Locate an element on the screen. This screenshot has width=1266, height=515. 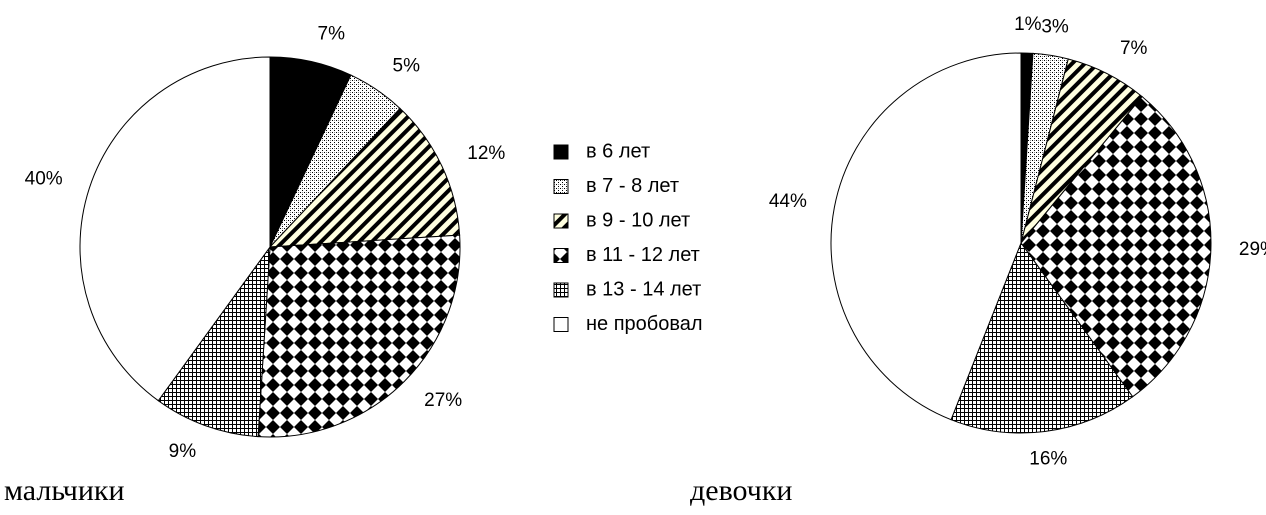
legend-label: в 11 - 12 лет is located at coordinates (643, 255).